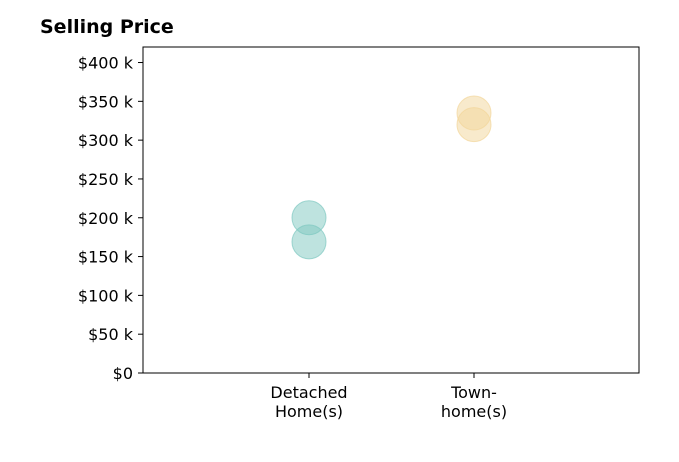 The height and width of the screenshot is (462, 679). What do you see at coordinates (111, 334) in the screenshot?
I see `y-tick-label: $50 k` at bounding box center [111, 334].